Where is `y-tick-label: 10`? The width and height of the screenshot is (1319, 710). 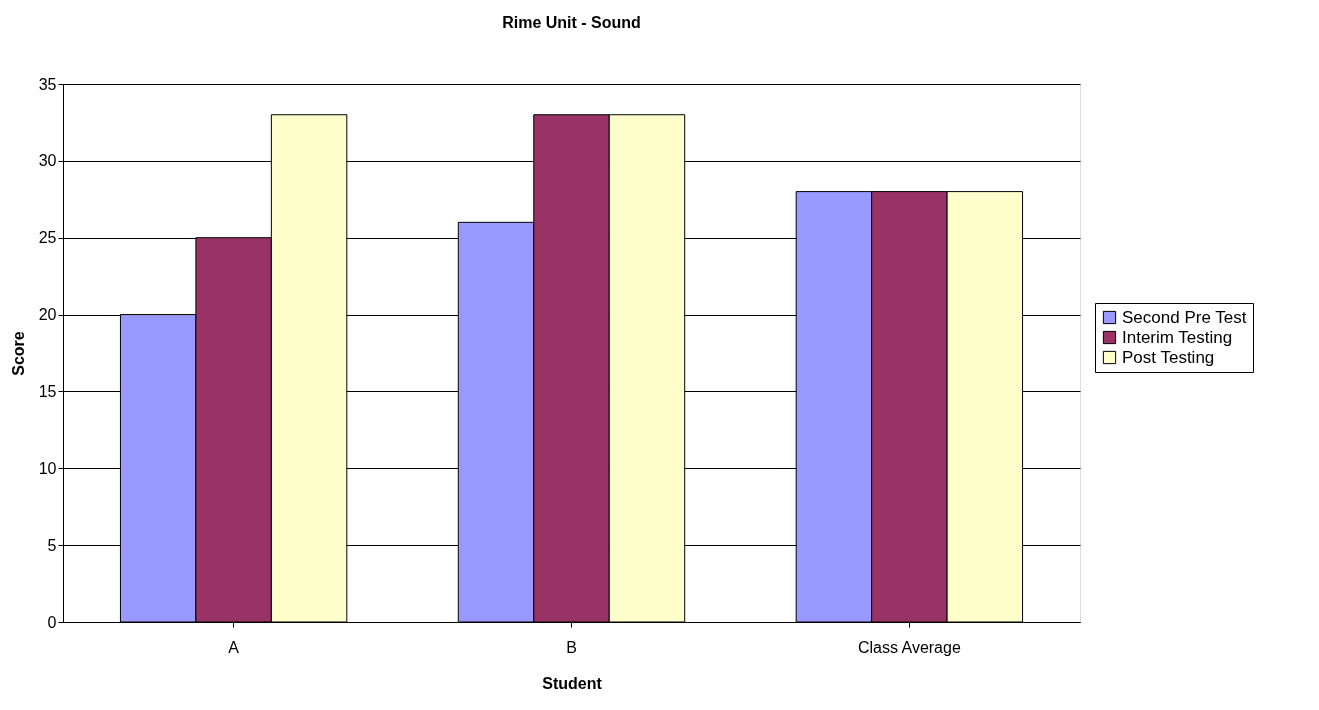
y-tick-label: 10 is located at coordinates (47, 468).